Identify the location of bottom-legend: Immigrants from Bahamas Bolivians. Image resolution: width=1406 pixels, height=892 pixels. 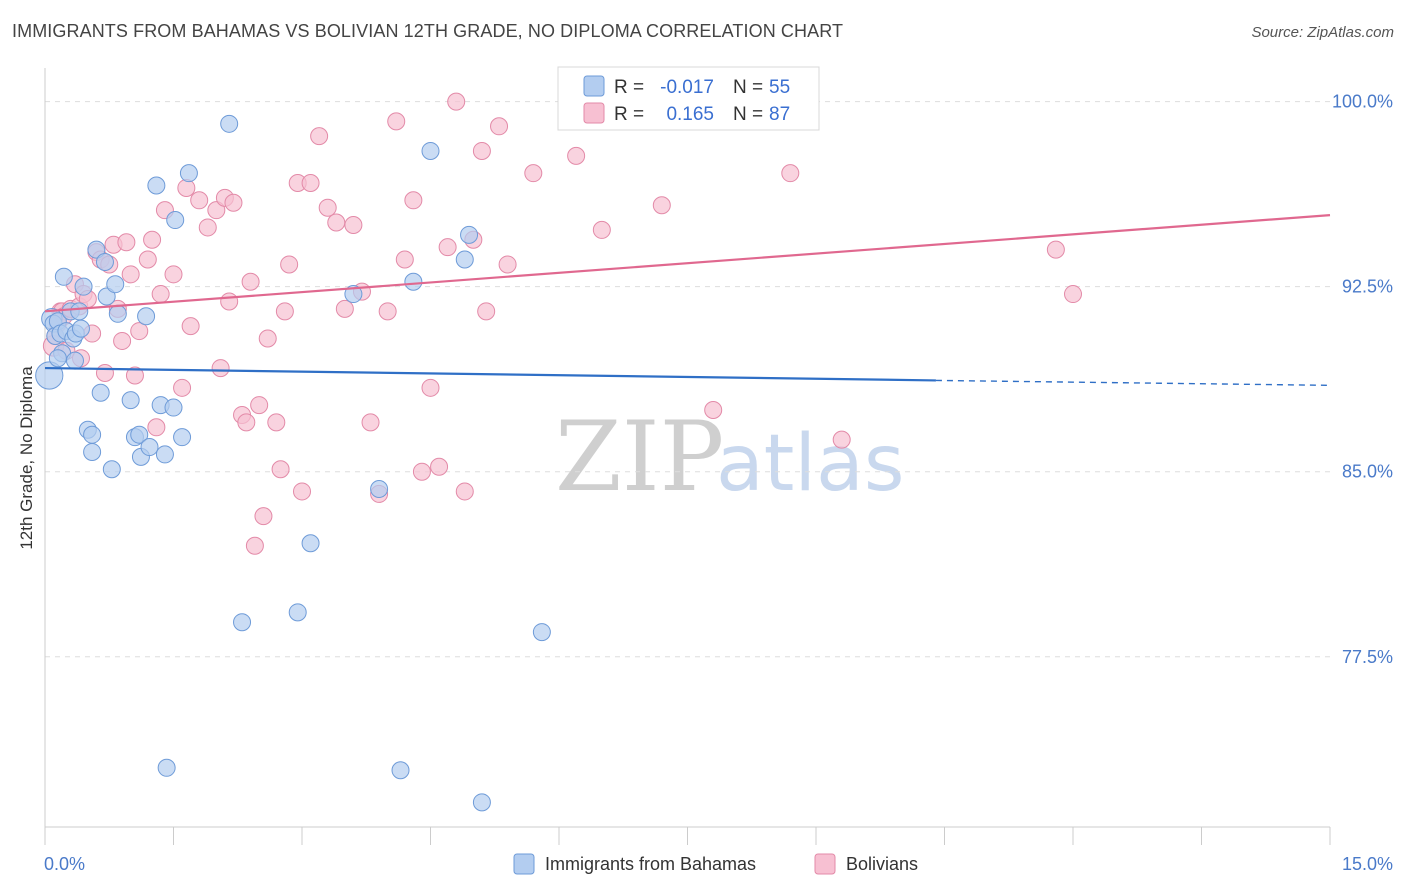
(715, 864).